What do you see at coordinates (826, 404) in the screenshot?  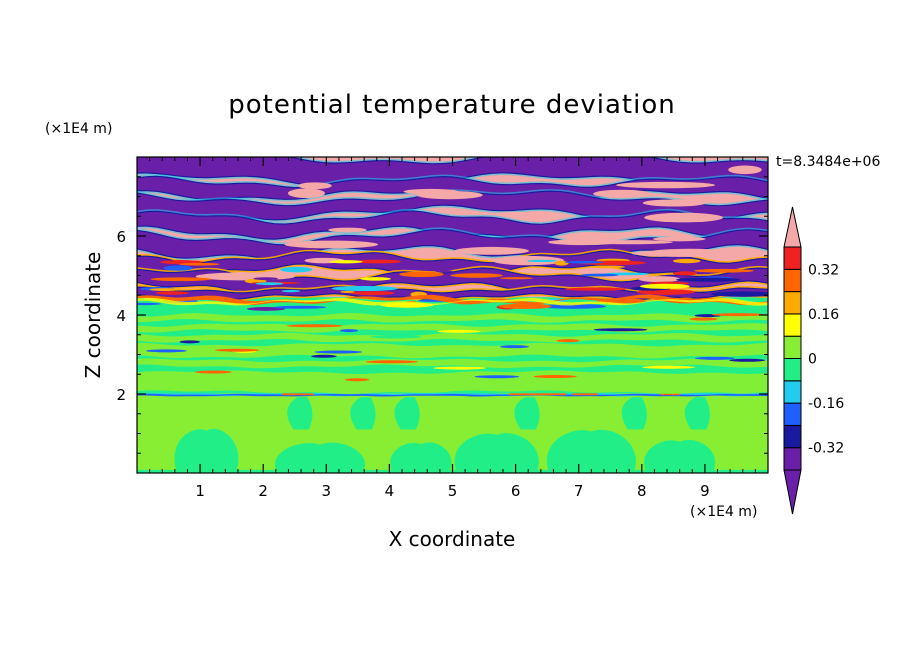 I see `colorbar-label: -0.16` at bounding box center [826, 404].